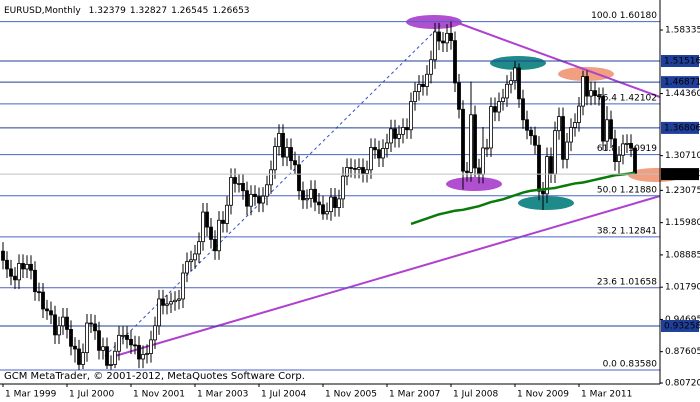 The image size is (700, 402). Describe the element at coordinates (627, 231) in the screenshot. I see `fib-label: 38.2 1.12841` at that location.